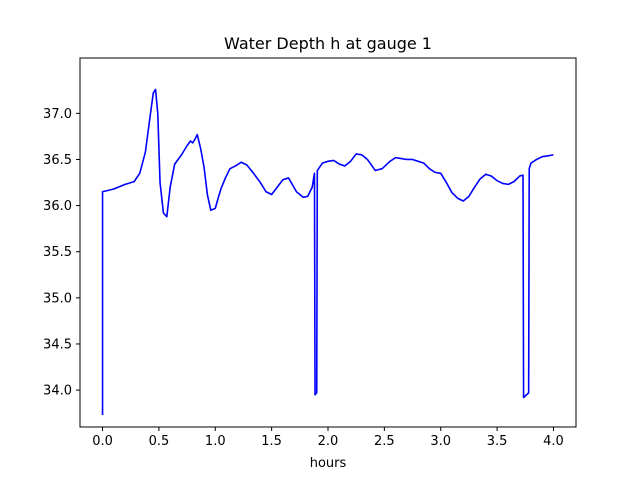 The image size is (640, 480). What do you see at coordinates (102, 441) in the screenshot?
I see `x-tick-label: 0.0` at bounding box center [102, 441].